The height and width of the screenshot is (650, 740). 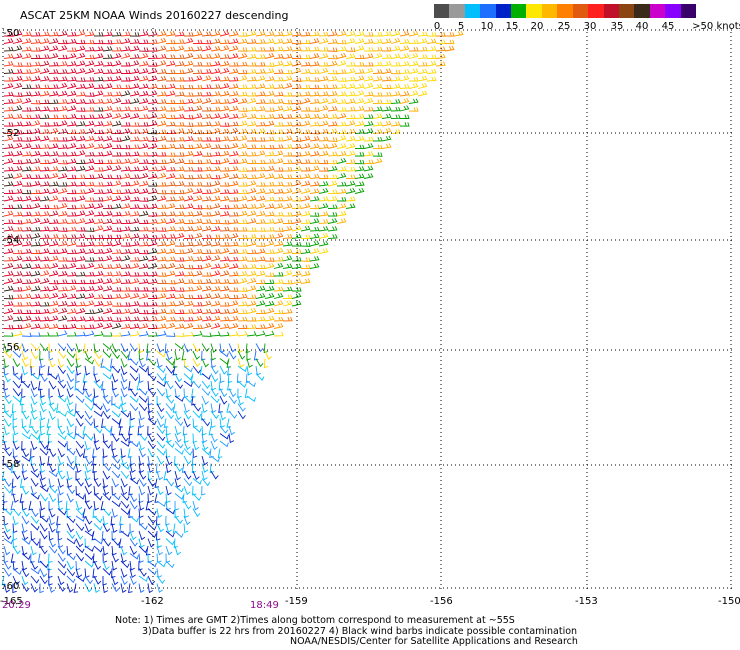 I want to click on lon-label-162: -162, so click(x=152, y=601).